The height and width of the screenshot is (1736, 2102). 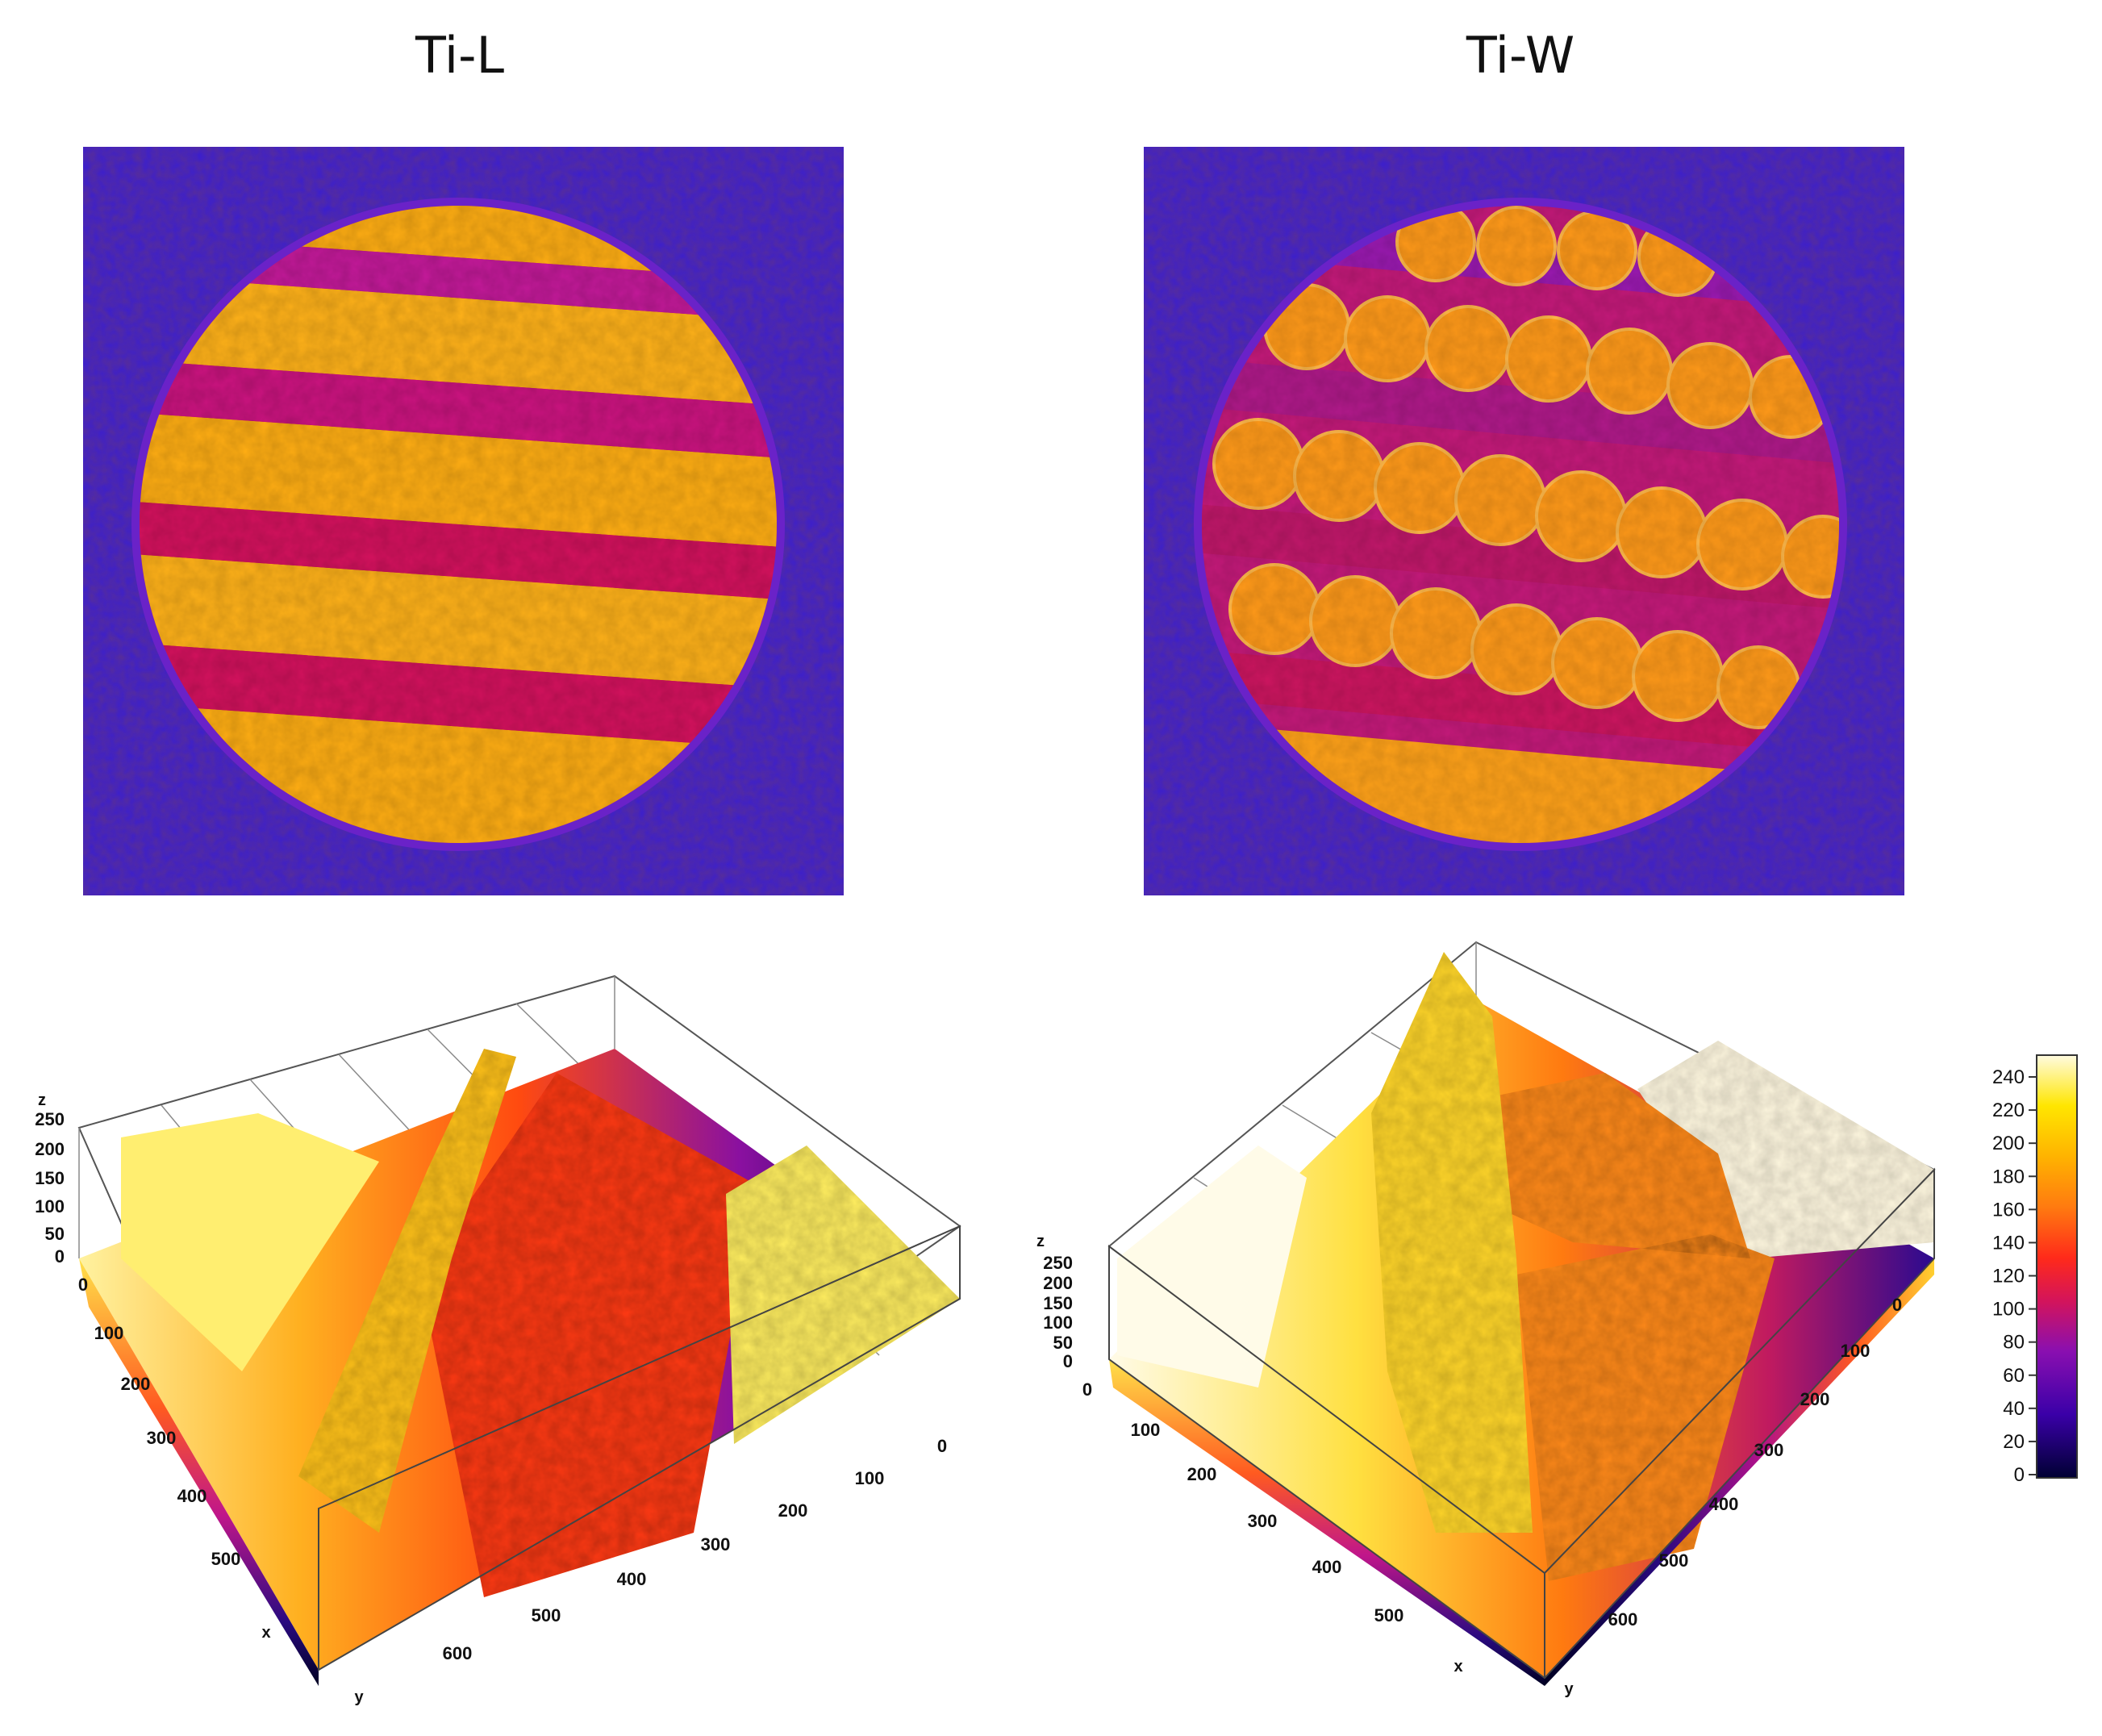 What do you see at coordinates (55, 1234) in the screenshot?
I see `left-z-tick-50: 50` at bounding box center [55, 1234].